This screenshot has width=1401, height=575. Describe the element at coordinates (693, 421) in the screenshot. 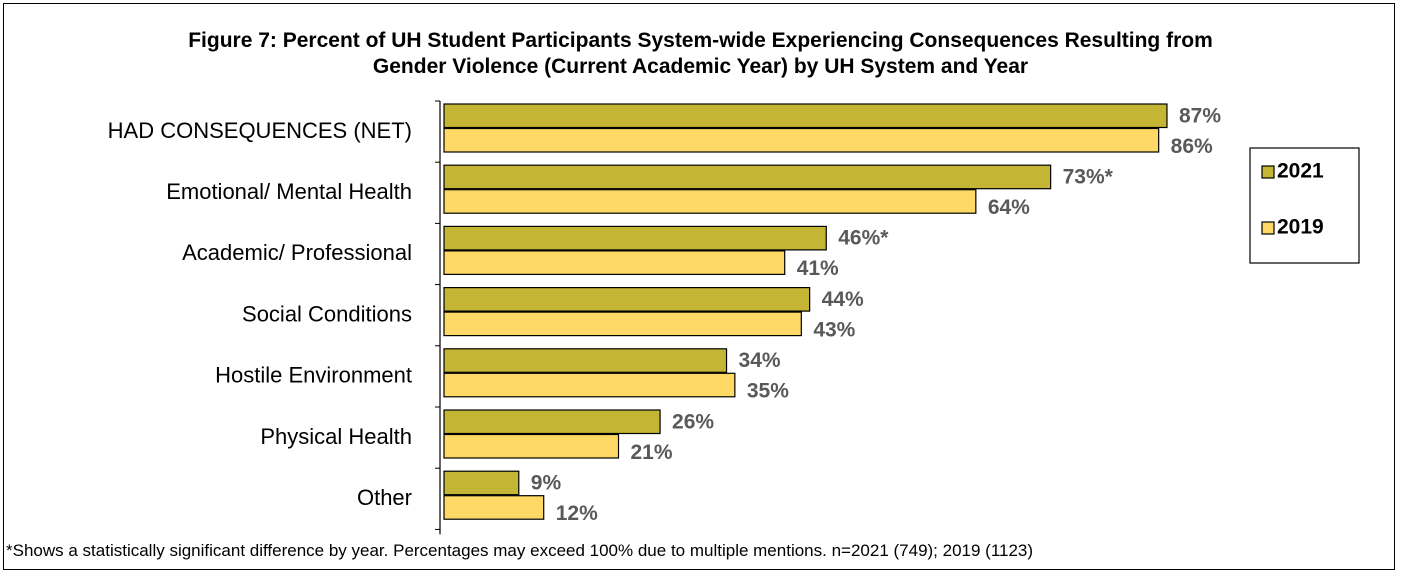

I see `data-label-2021: 26%` at that location.